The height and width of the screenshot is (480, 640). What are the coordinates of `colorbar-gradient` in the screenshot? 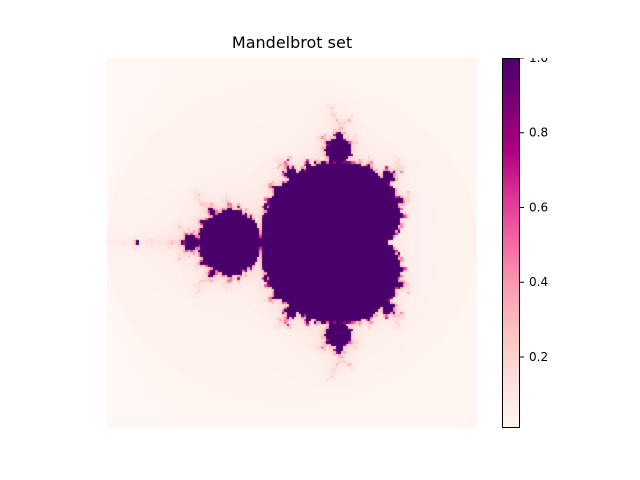 It's located at (511, 243).